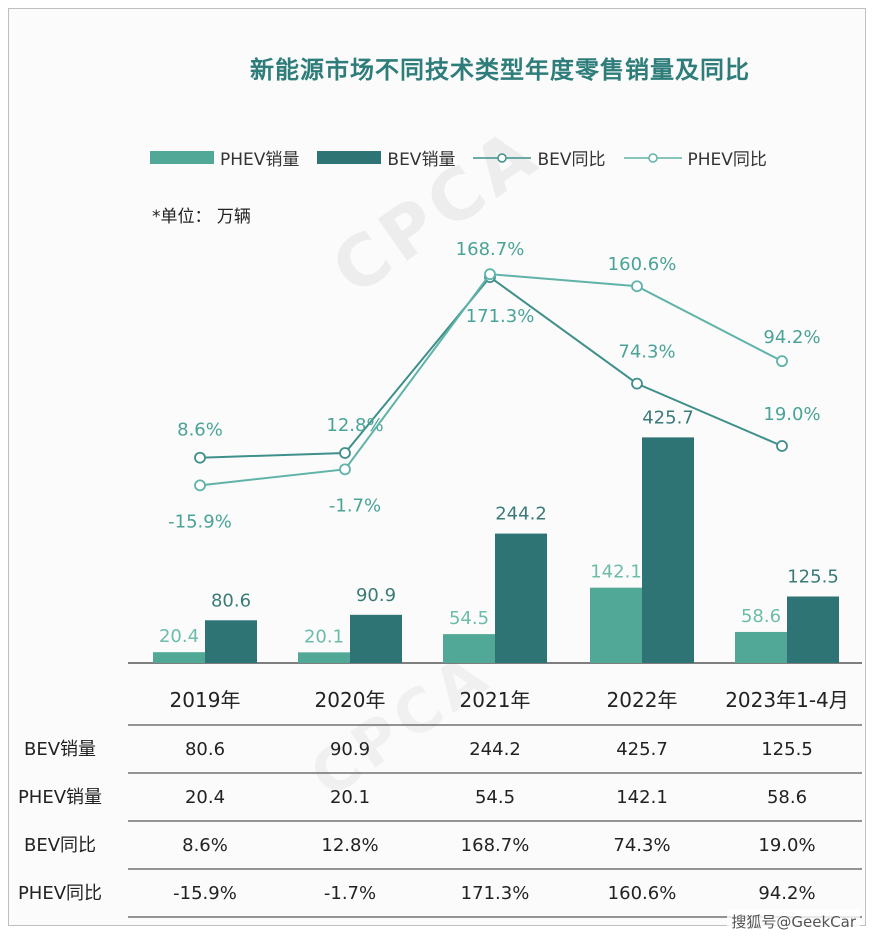  I want to click on table-cell: 94.2%, so click(786, 893).